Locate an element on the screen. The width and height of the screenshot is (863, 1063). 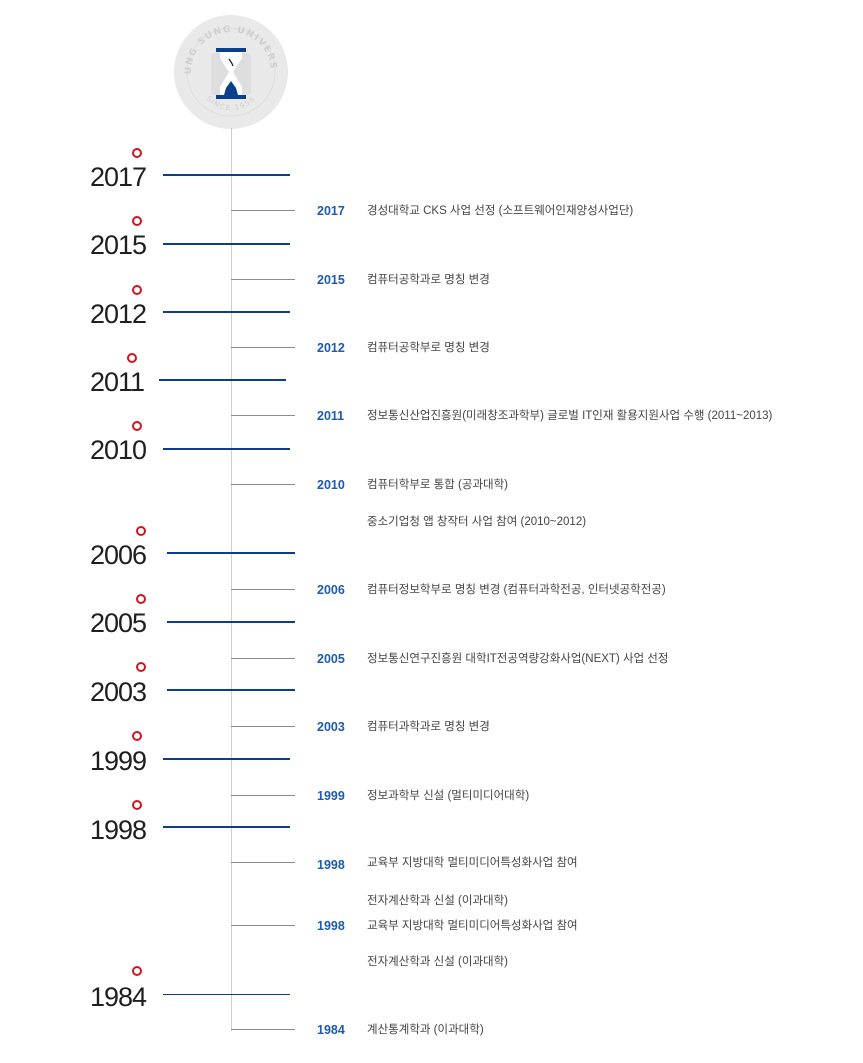
entry-description-extra: 중소기업청 앱 창작터 사업 참여 (2010~2012) is located at coordinates (477, 522).